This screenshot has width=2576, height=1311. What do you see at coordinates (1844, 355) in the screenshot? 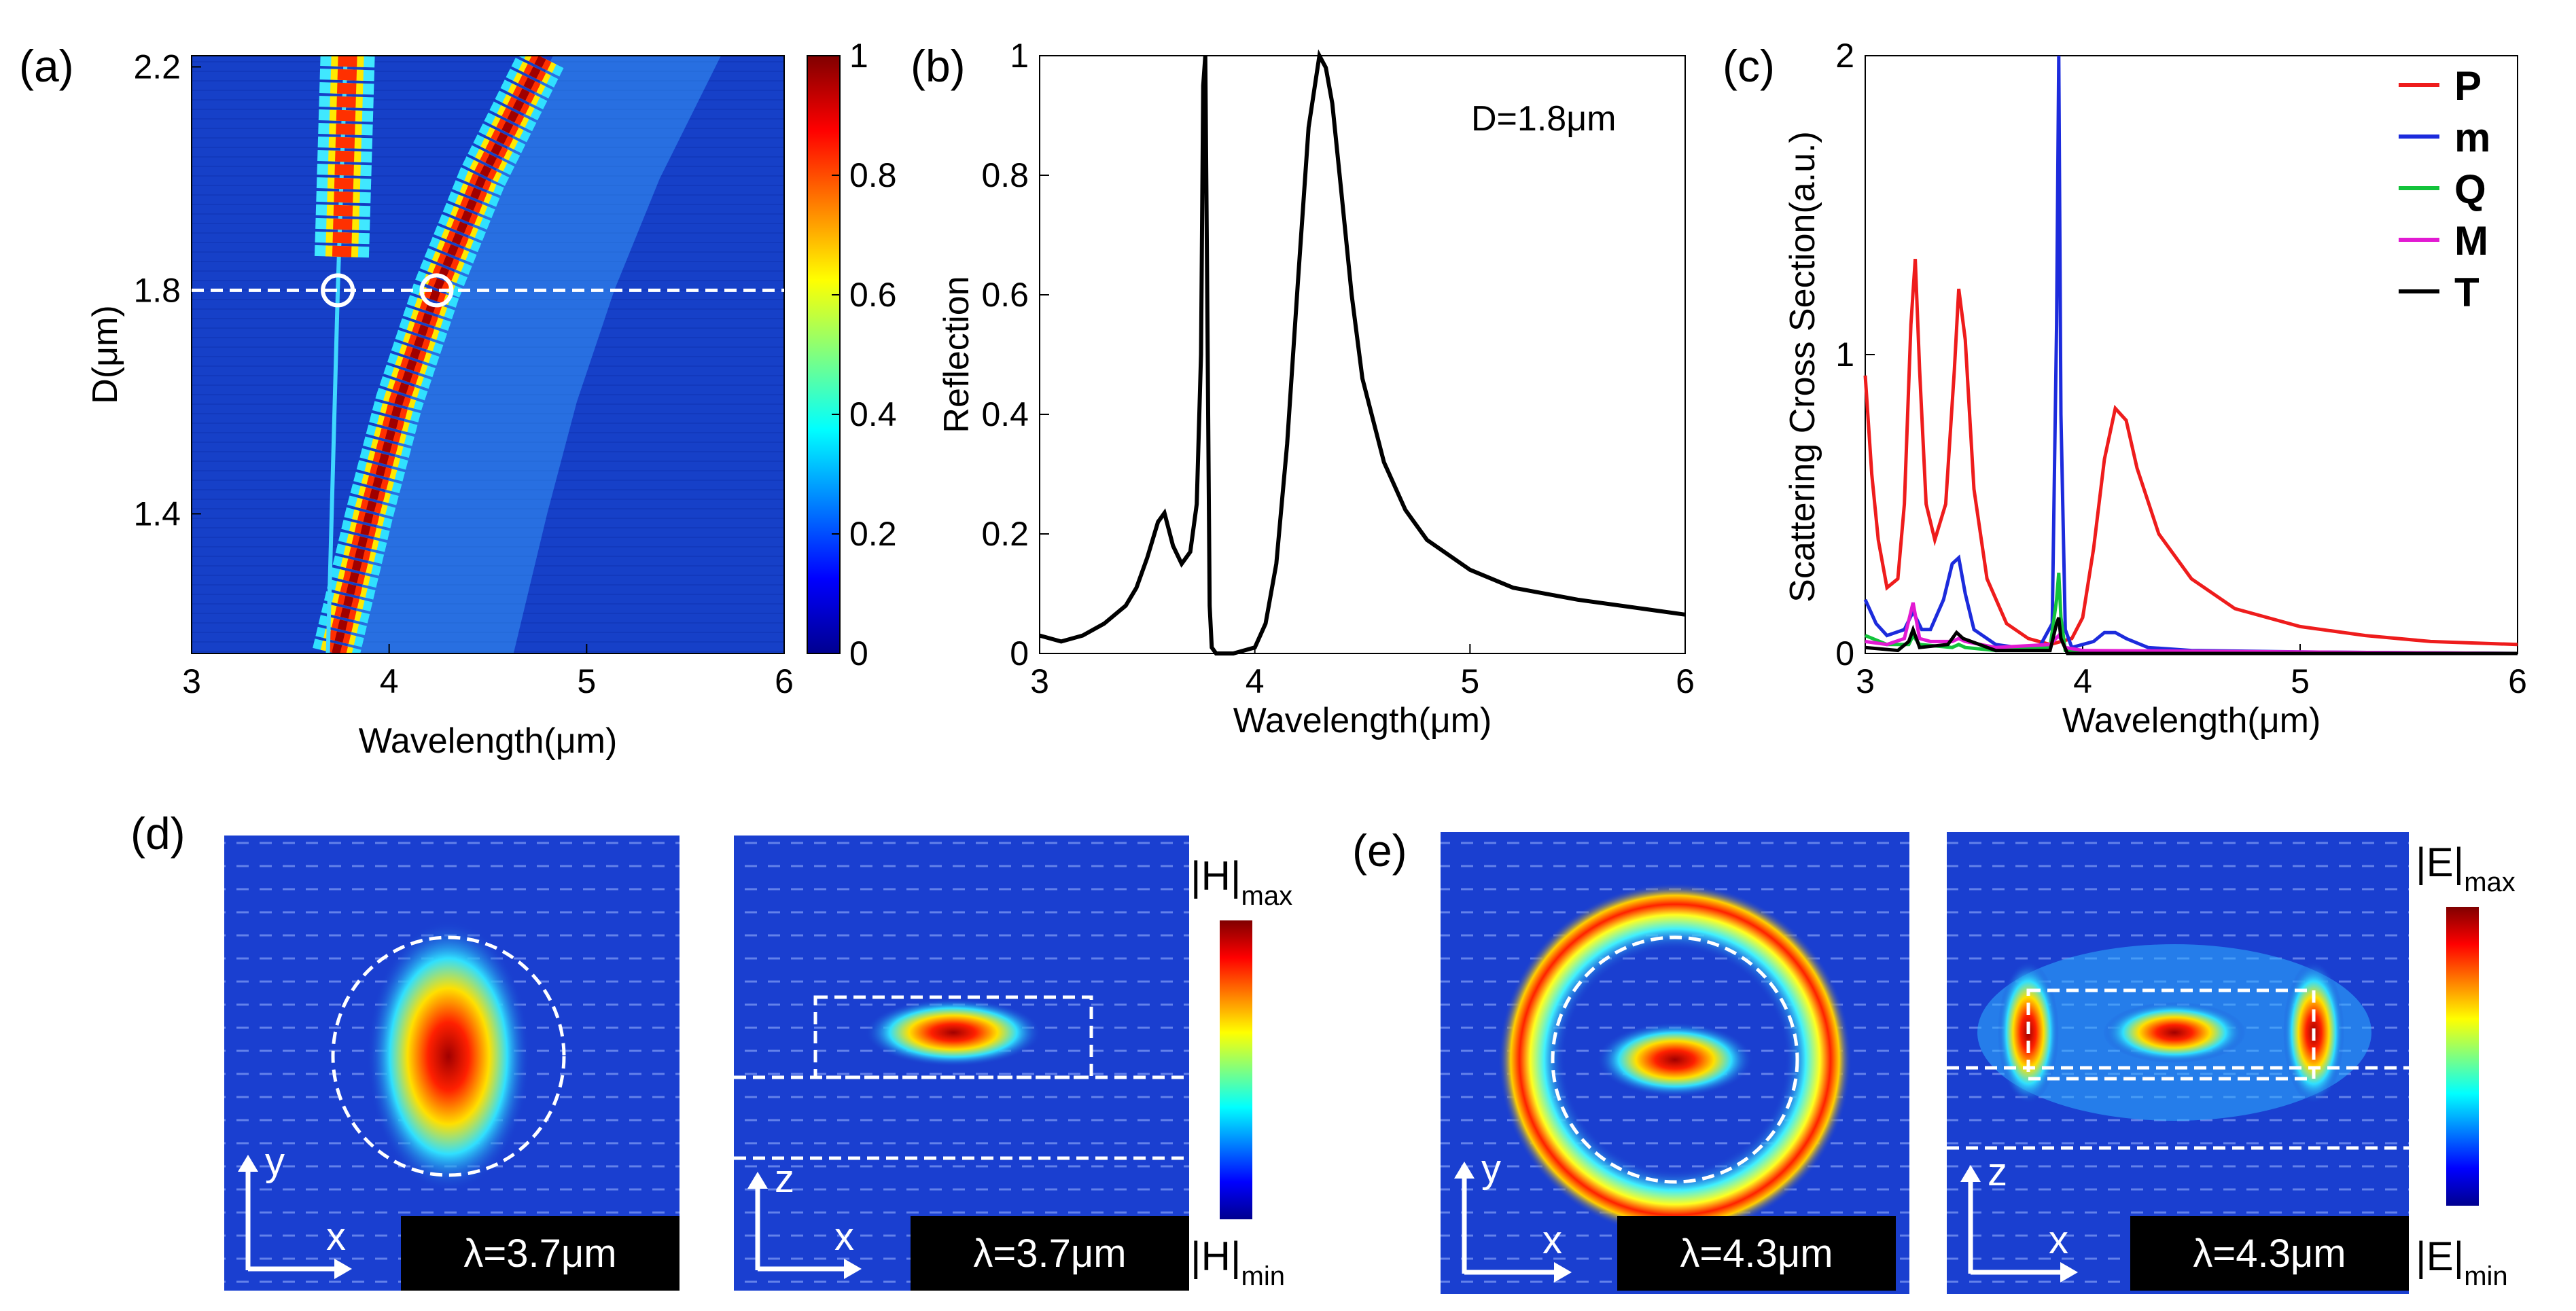
I see `panel-c-ytick-label: 1` at bounding box center [1844, 355].